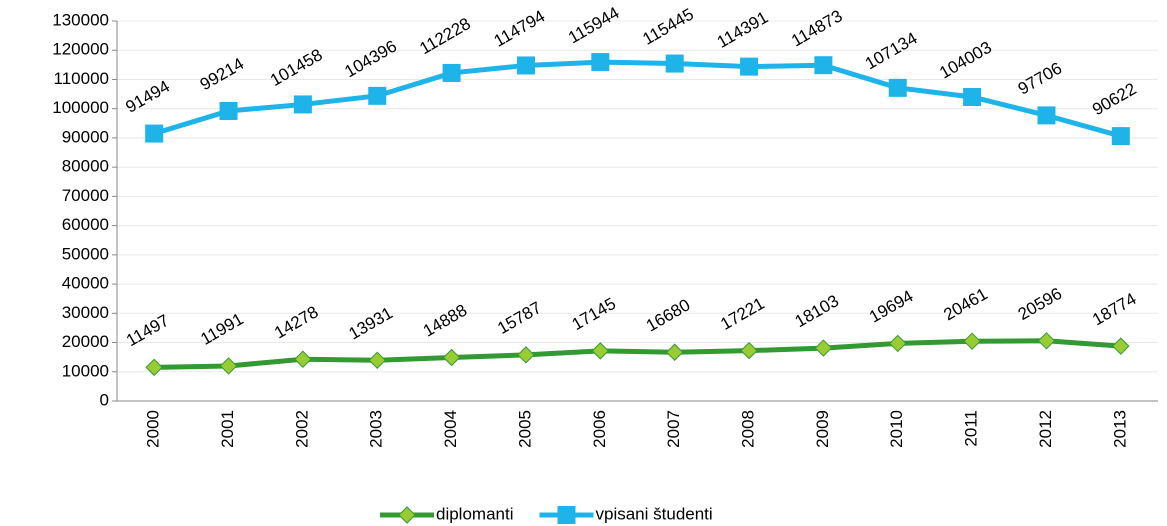 This screenshot has height=526, width=1167. I want to click on data-label: 17145, so click(594, 314).